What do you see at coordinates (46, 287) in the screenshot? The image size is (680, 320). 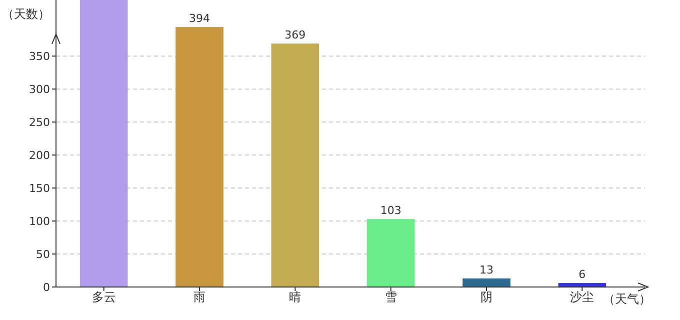 I see `y-tick-label: 0` at bounding box center [46, 287].